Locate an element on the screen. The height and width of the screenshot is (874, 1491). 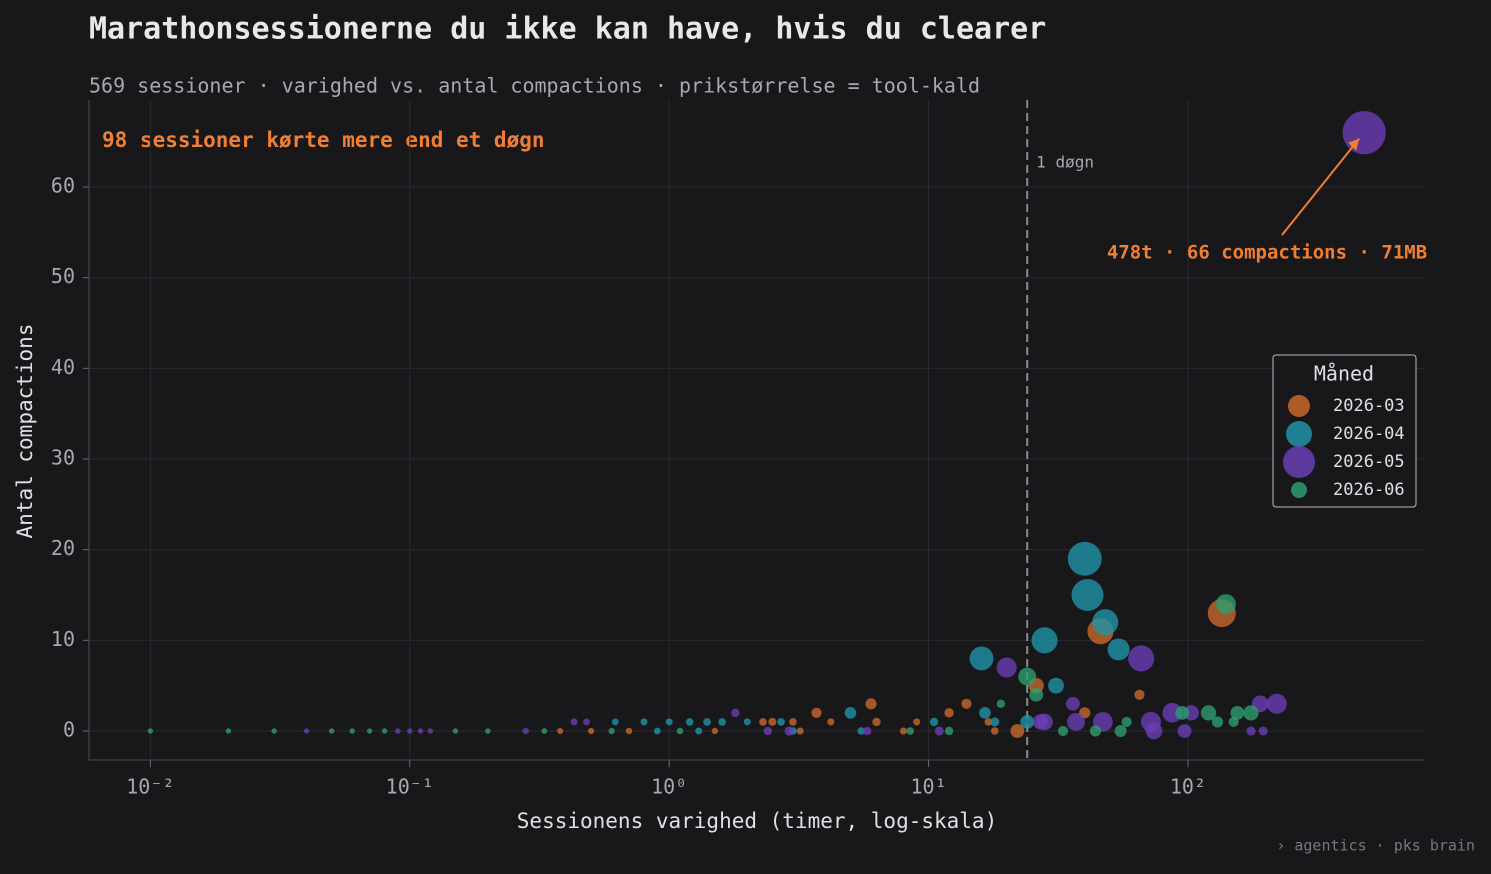
y-axis-label: Antal compactions is located at coordinates (25, 431).